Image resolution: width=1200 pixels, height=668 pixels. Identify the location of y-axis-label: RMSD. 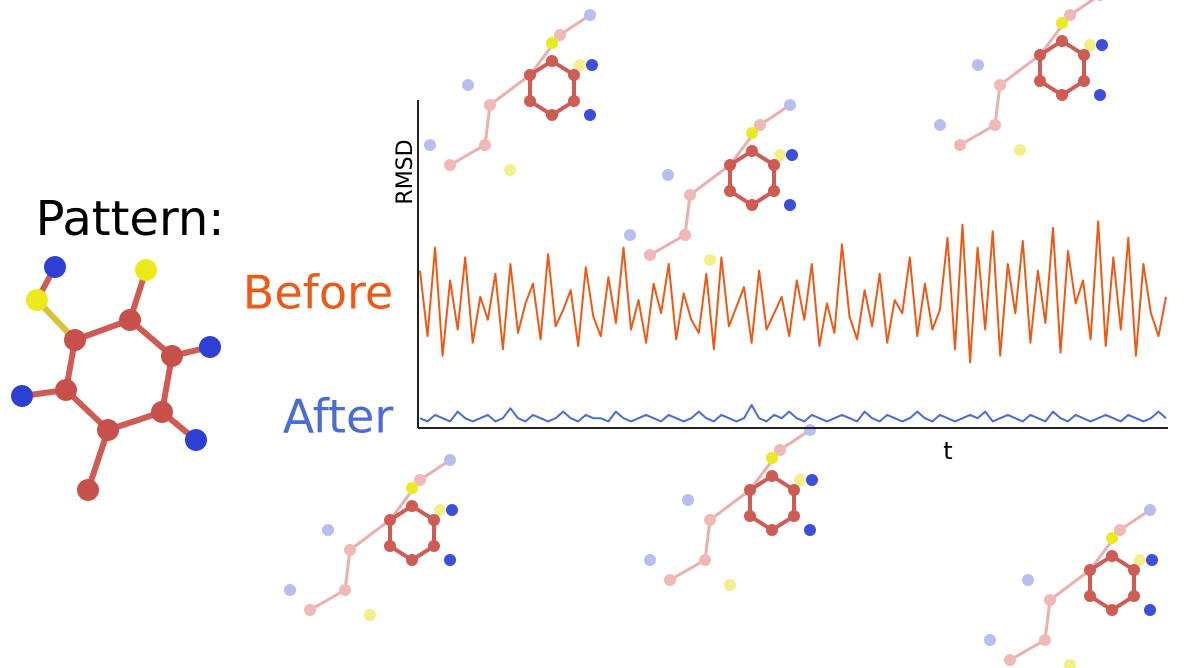
(405, 171).